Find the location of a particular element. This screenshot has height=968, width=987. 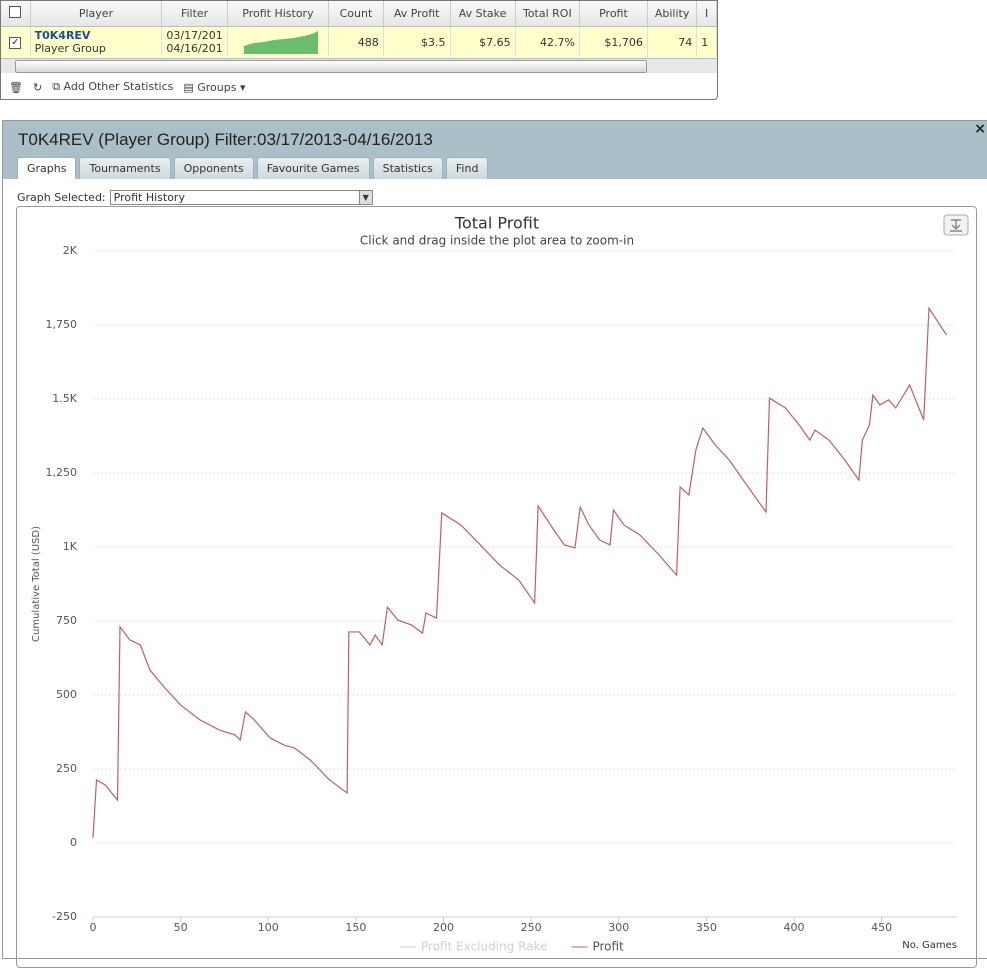

sparkline-cell is located at coordinates (278, 41).